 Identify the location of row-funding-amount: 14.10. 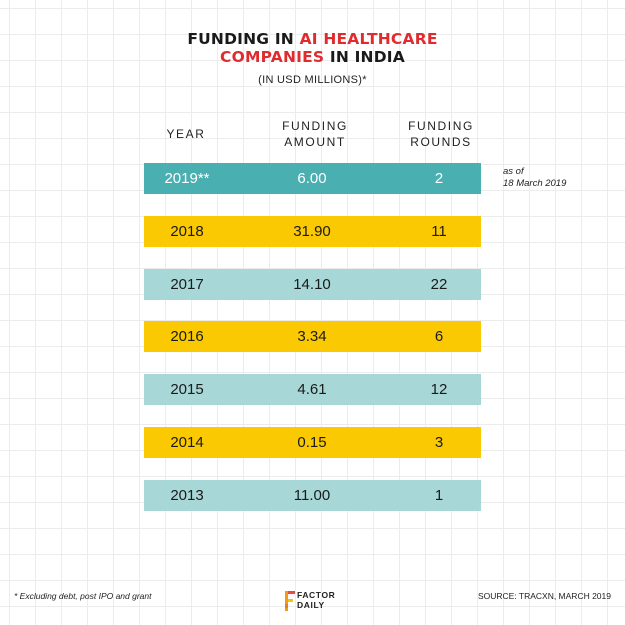
(312, 284).